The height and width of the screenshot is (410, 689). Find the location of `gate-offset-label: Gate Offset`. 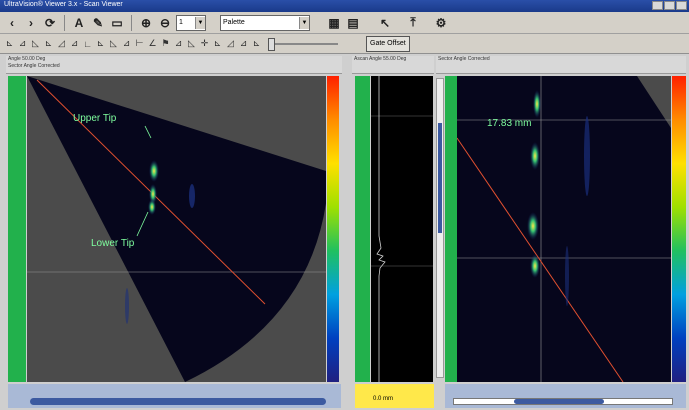

gate-offset-label: Gate Offset is located at coordinates (388, 43).